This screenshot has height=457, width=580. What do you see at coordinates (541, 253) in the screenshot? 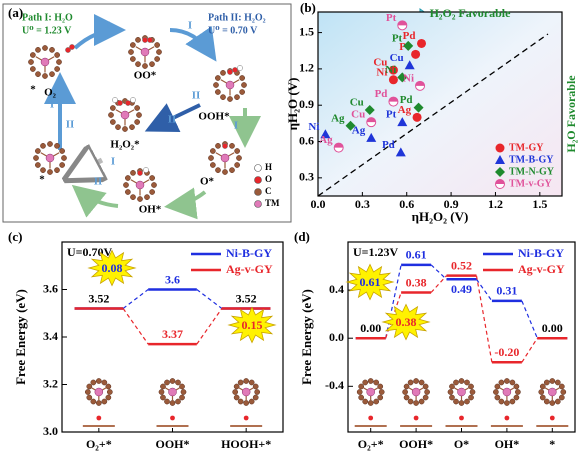
I see `legend-label: Ni-B-GY` at bounding box center [541, 253].